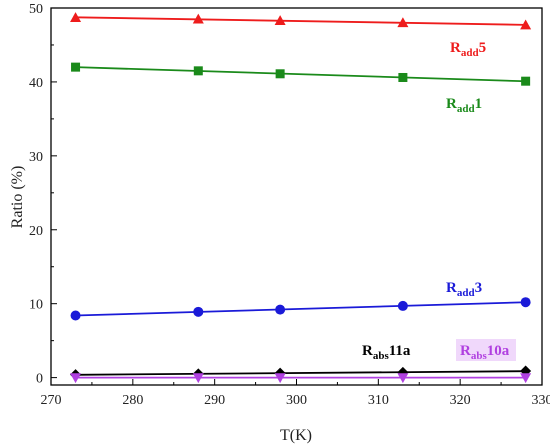  I want to click on y-tick-label: 40, so click(36, 83).